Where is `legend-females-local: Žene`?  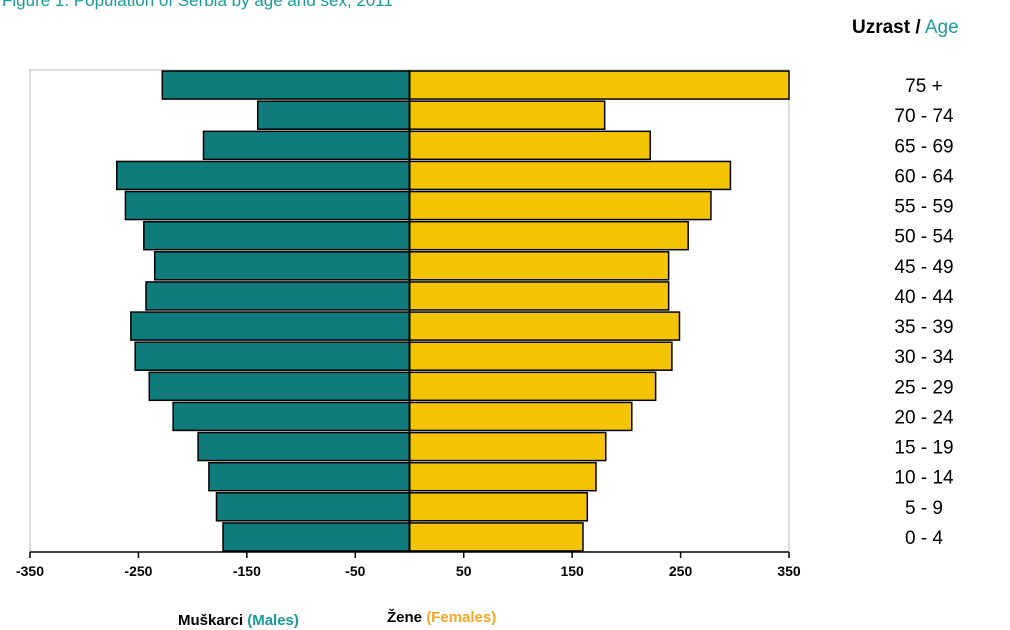
legend-females-local: Žene is located at coordinates (405, 617).